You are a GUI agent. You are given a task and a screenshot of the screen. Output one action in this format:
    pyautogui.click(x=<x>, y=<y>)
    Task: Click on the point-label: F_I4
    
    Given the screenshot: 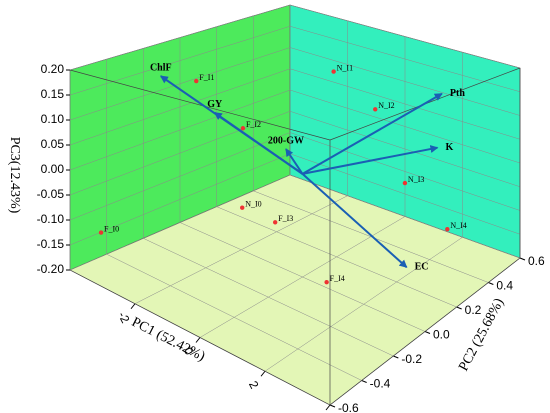 What is the action you would take?
    pyautogui.click(x=337, y=278)
    